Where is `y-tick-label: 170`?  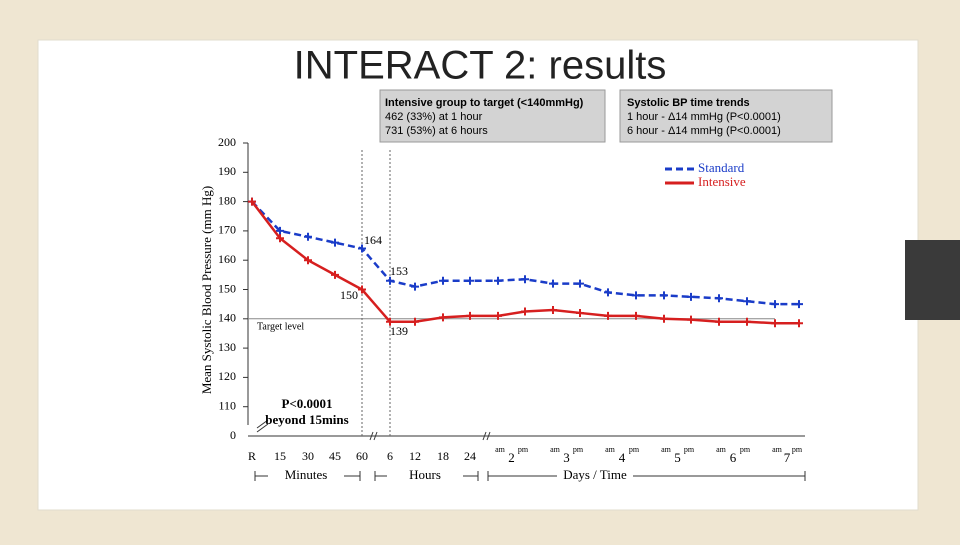 y-tick-label: 170 is located at coordinates (227, 230).